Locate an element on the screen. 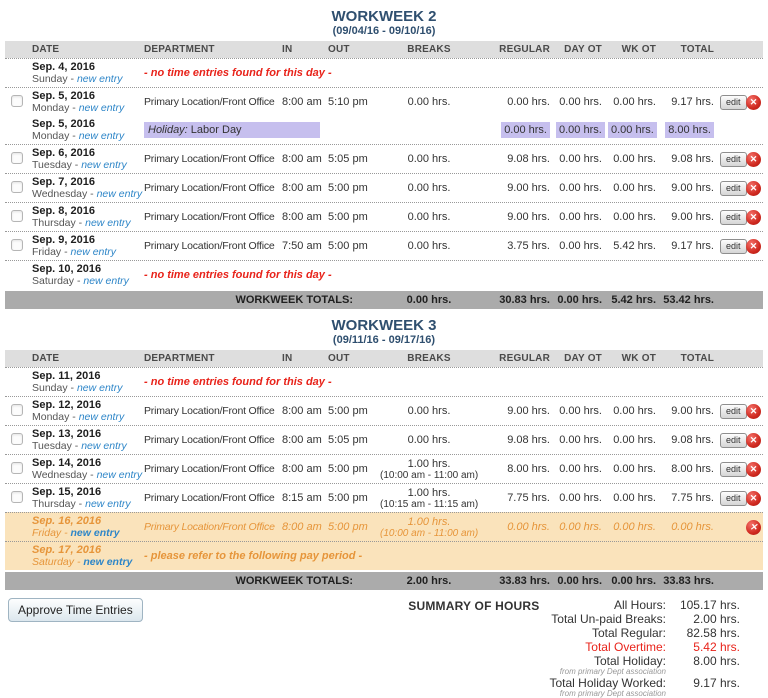 The image size is (768, 698). breaks-hours: 0.00 hrs. is located at coordinates (429, 246).